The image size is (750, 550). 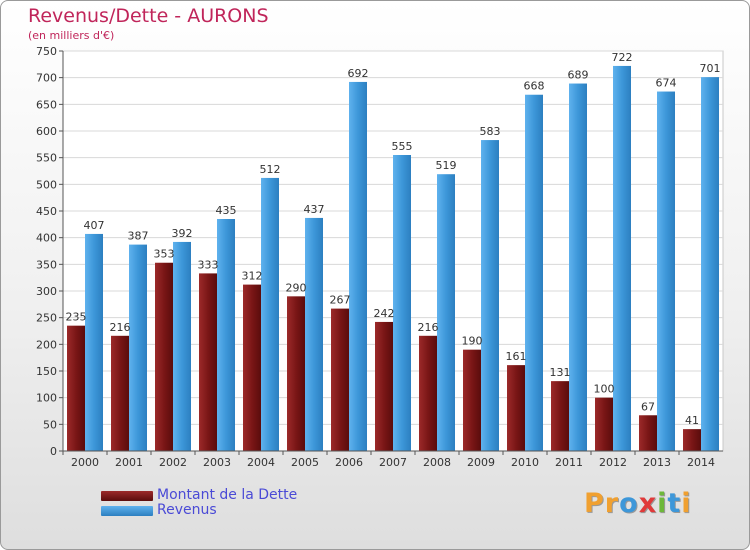 I want to click on data-label-dette: 161, so click(x=516, y=356).